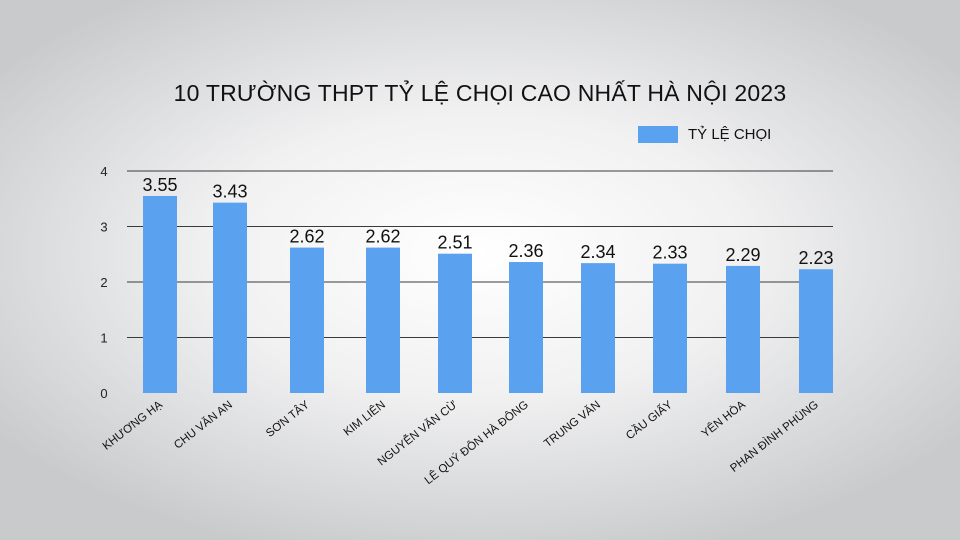  Describe the element at coordinates (815, 258) in the screenshot. I see `data-label: 2.23` at that location.